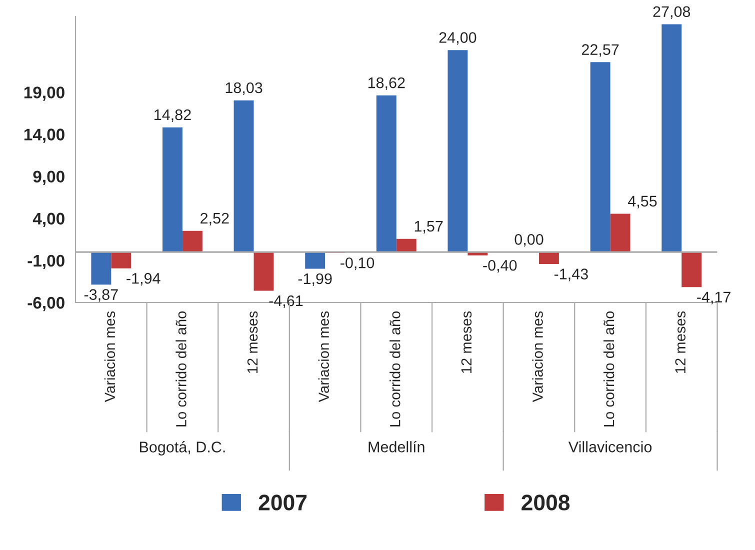 This screenshot has width=755, height=550. What do you see at coordinates (101, 295) in the screenshot?
I see `data-label: -3,87` at bounding box center [101, 295].